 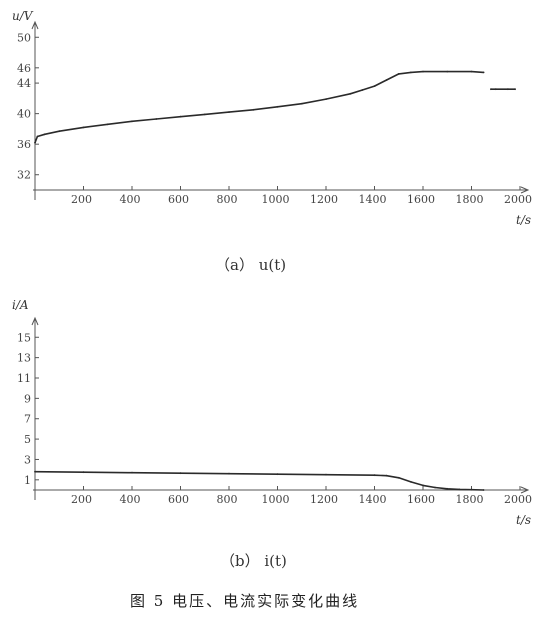 What do you see at coordinates (27, 480) in the screenshot?
I see `y-tick-label: 1` at bounding box center [27, 480].